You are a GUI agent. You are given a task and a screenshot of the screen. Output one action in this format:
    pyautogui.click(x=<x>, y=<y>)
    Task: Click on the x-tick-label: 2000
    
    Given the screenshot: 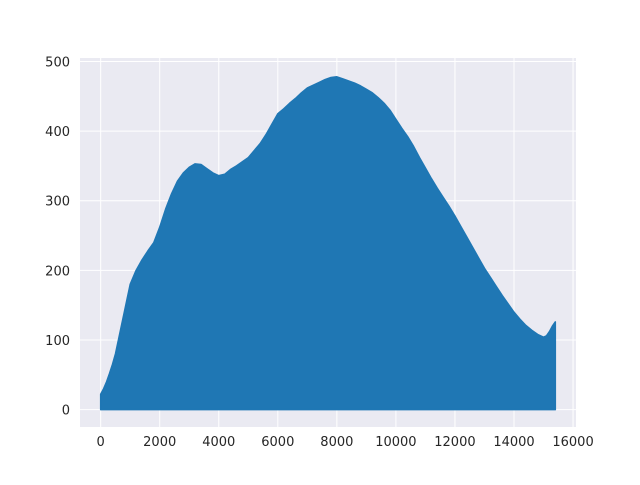 What is the action you would take?
    pyautogui.click(x=159, y=442)
    